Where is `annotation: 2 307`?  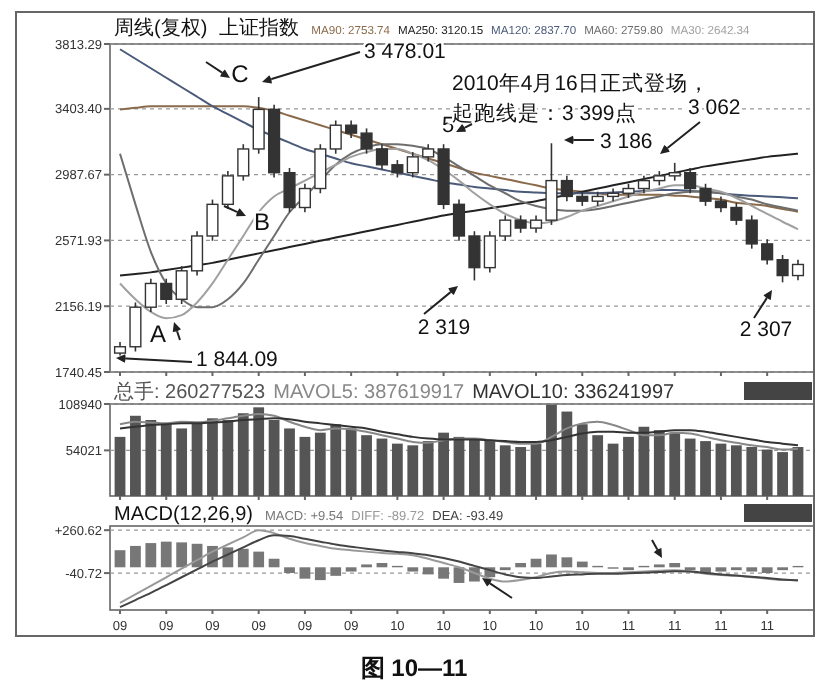 annotation: 2 307 is located at coordinates (766, 330).